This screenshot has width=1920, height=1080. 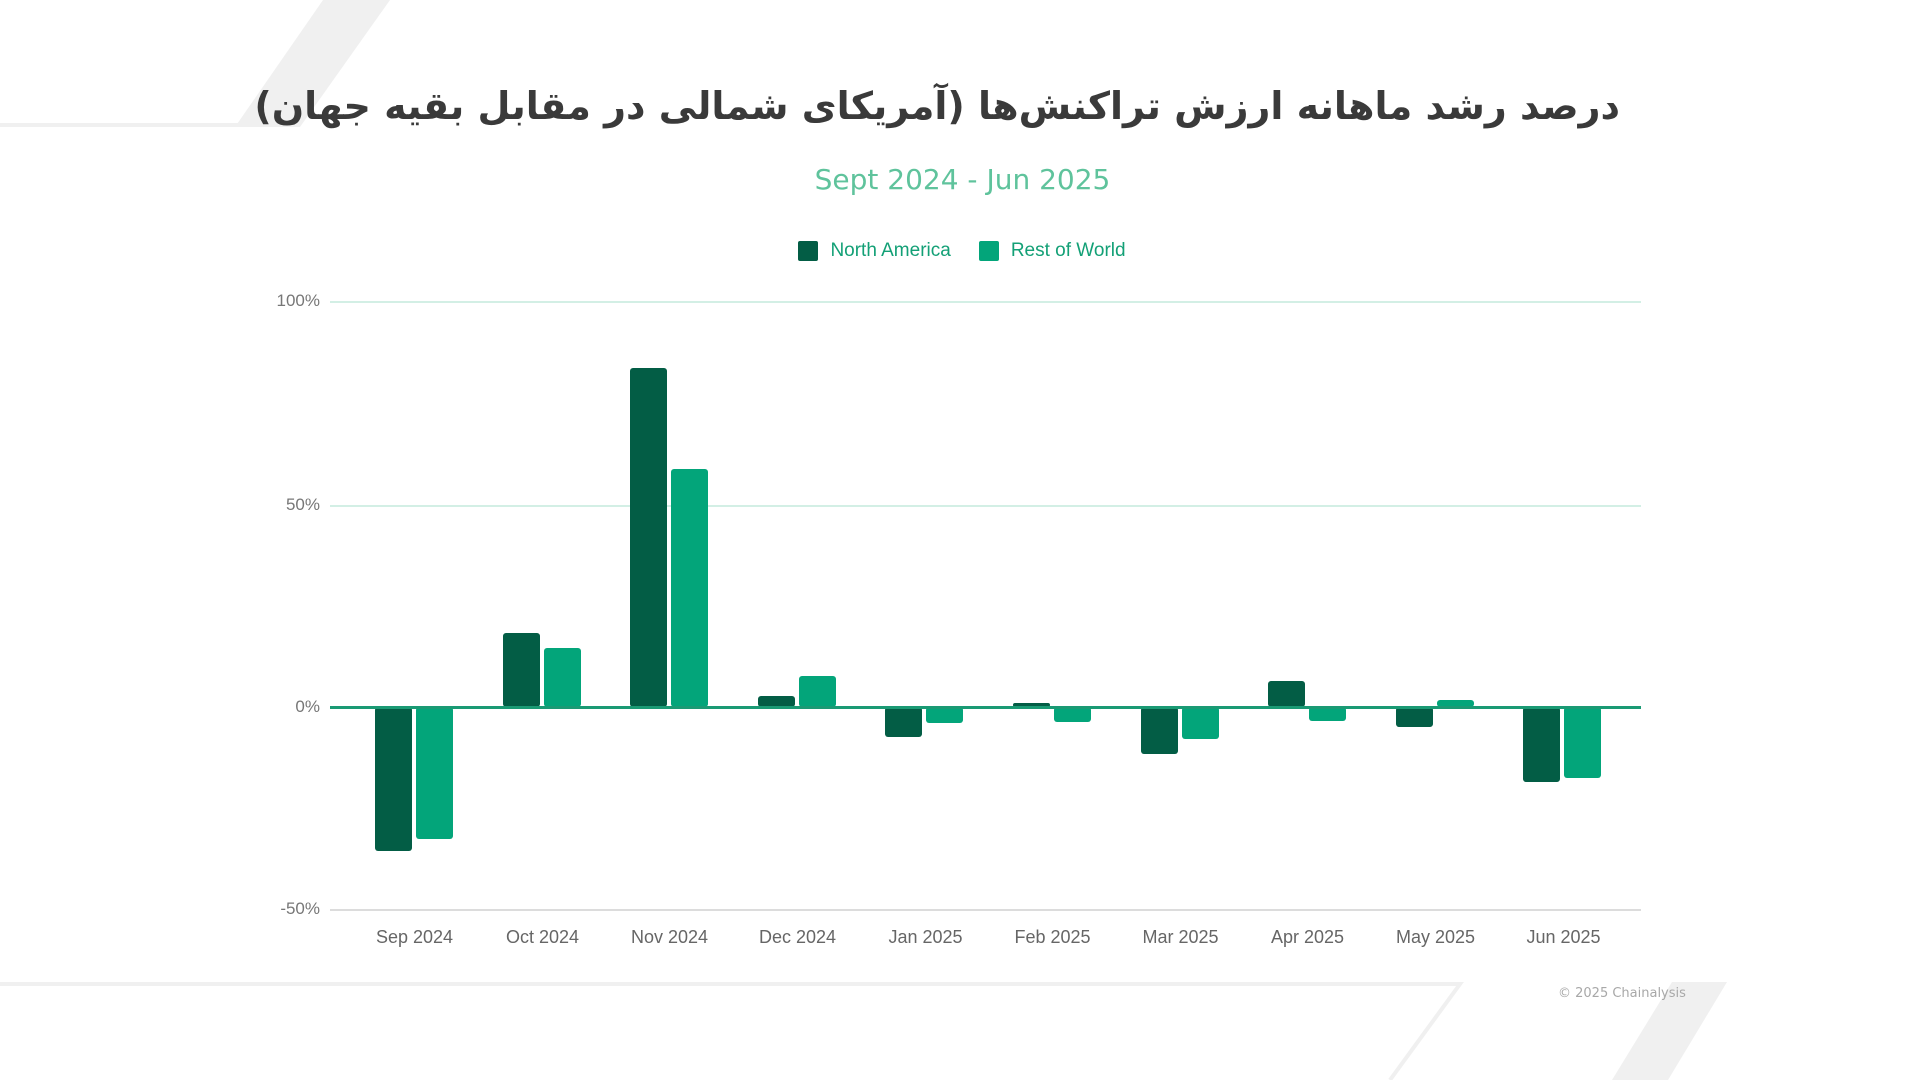 What do you see at coordinates (890, 250) in the screenshot?
I see `legend-label: North America` at bounding box center [890, 250].